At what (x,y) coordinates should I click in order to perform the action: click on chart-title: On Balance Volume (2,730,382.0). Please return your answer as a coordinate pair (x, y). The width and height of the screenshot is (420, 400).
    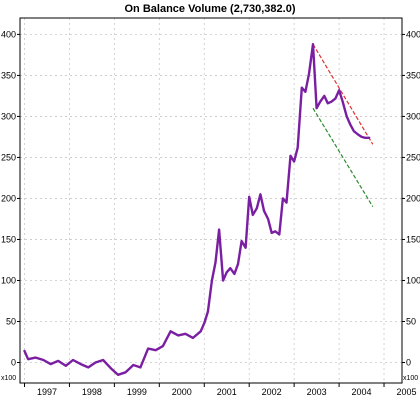
    Looking at the image, I should click on (210, 9).